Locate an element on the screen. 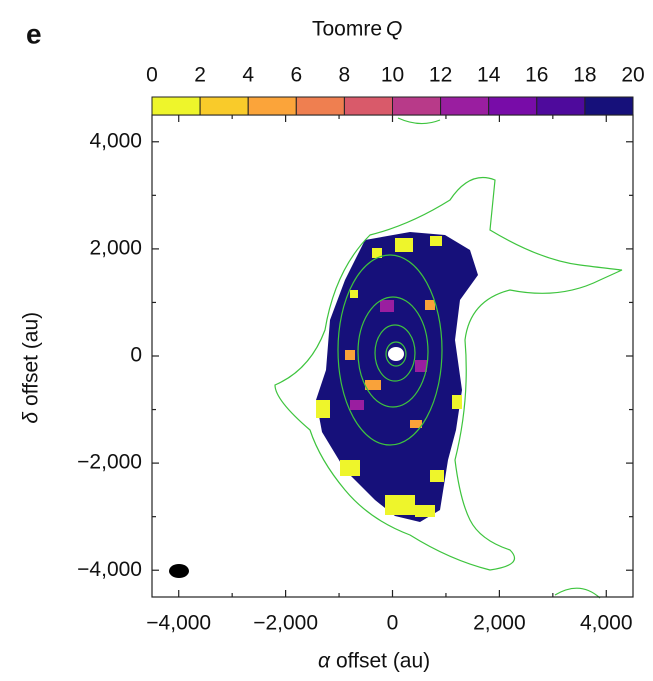  colorbar-tick-label: 18 is located at coordinates (584, 75).